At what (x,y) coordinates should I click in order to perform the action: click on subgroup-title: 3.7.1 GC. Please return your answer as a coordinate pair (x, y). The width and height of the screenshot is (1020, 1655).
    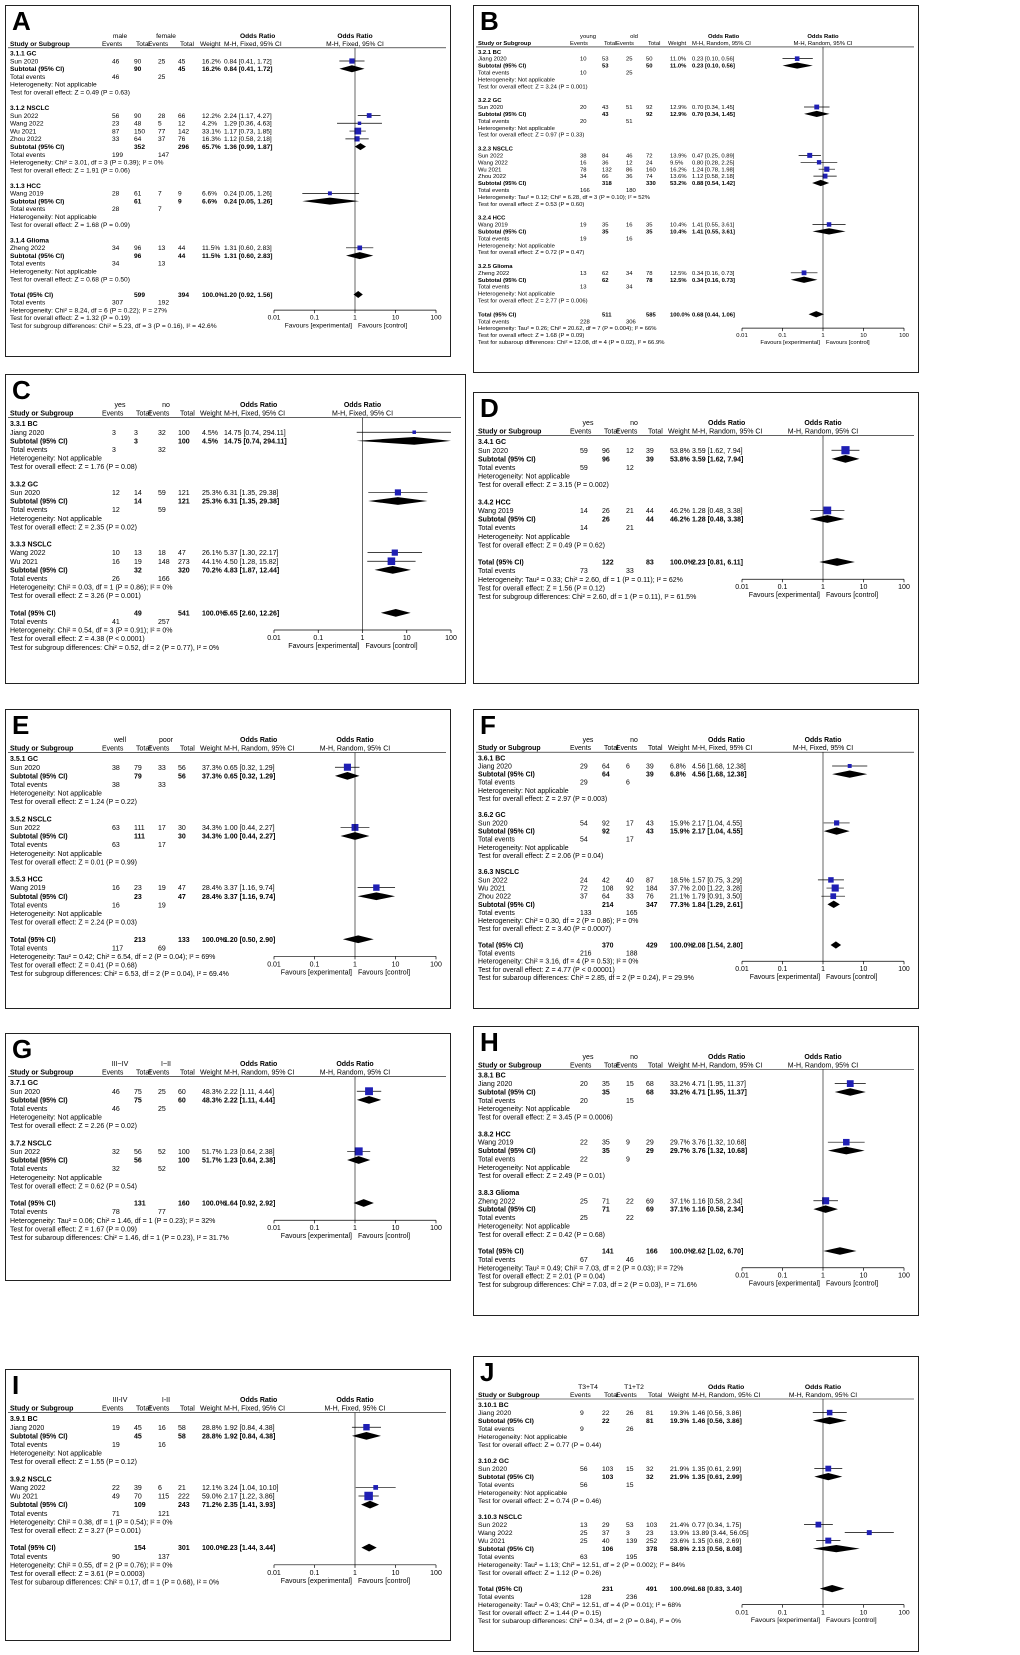
    Looking at the image, I should click on (24, 1083).